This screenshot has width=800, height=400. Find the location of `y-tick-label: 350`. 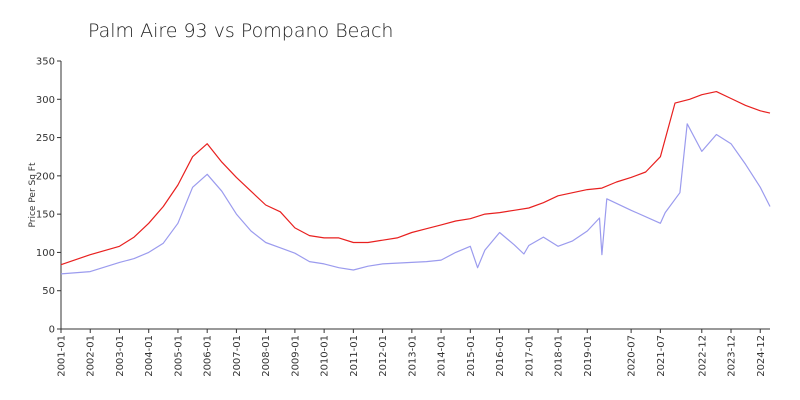

y-tick-label: 350 is located at coordinates (45, 62).